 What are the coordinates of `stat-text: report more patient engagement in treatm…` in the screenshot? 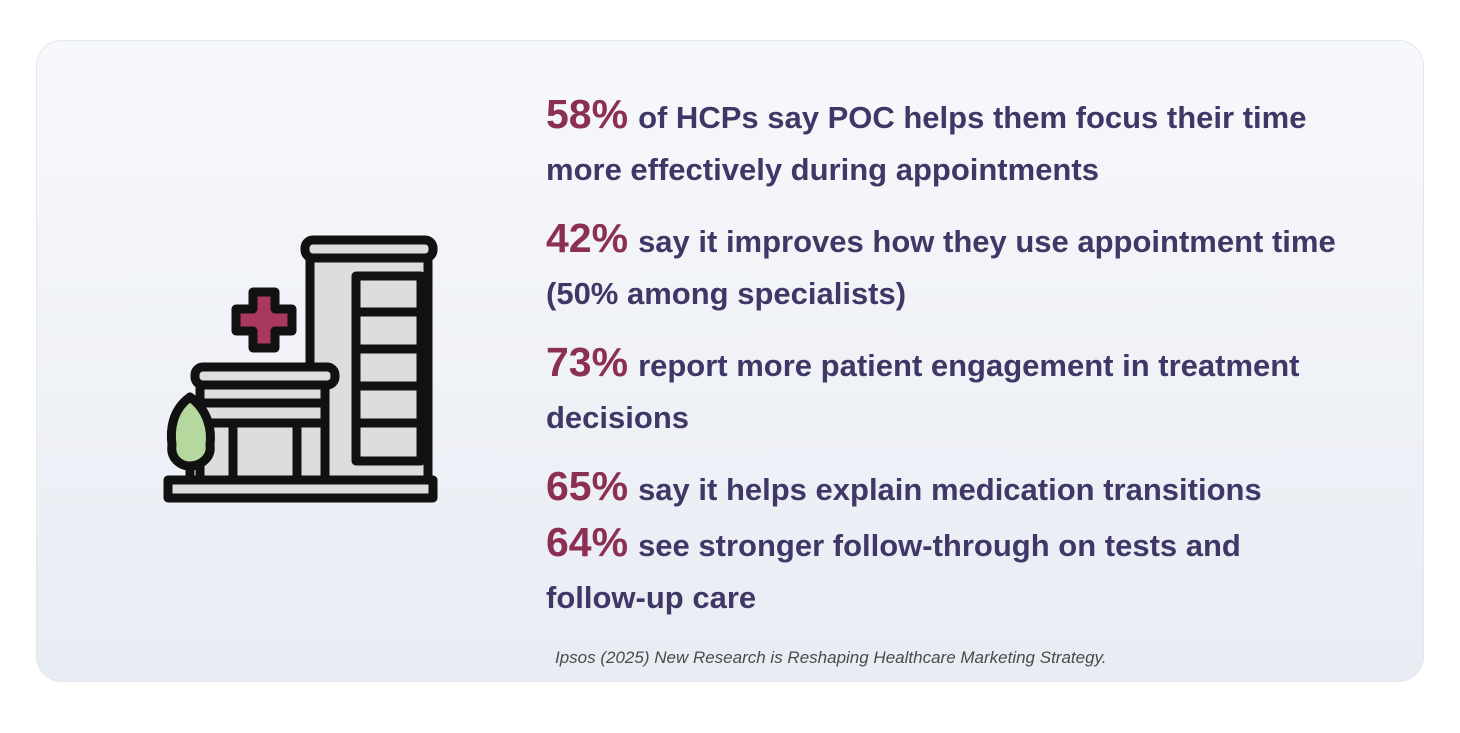 It's located at (923, 391).